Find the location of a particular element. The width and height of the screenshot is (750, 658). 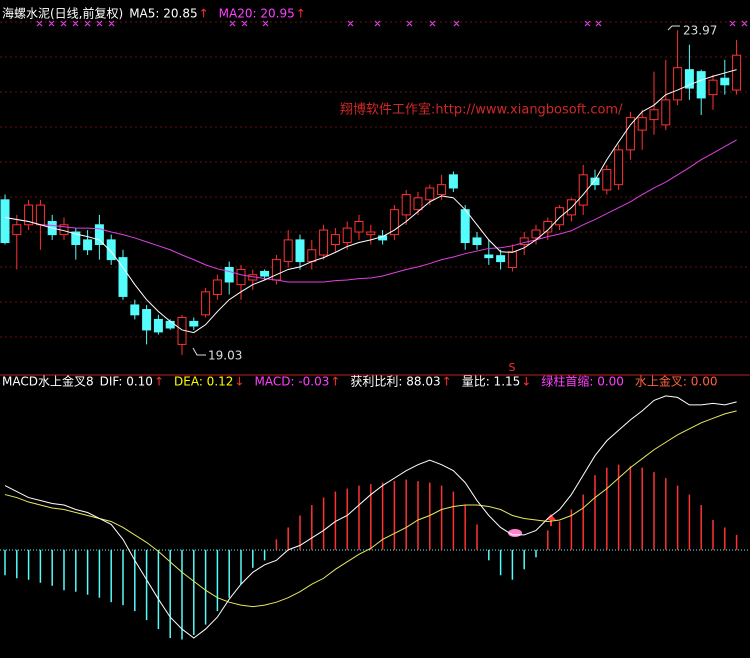

legend-entry: 量比: 1.15 is located at coordinates (491, 382).